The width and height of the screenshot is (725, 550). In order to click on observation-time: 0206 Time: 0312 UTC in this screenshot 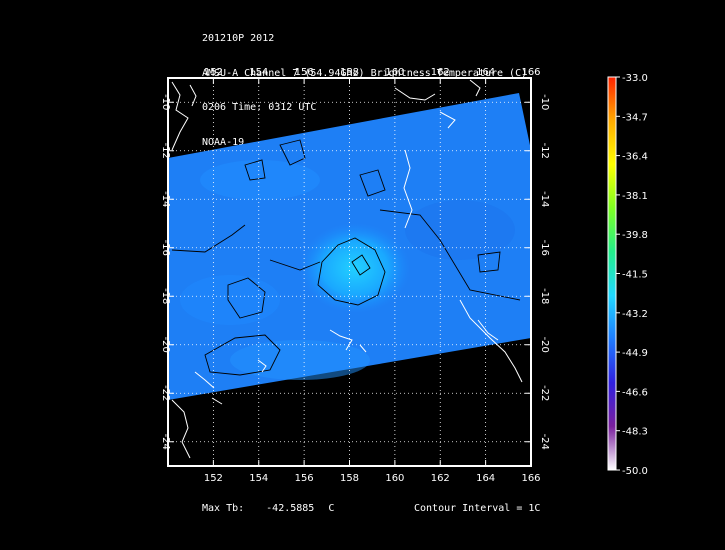, I will do `click(259, 107)`.